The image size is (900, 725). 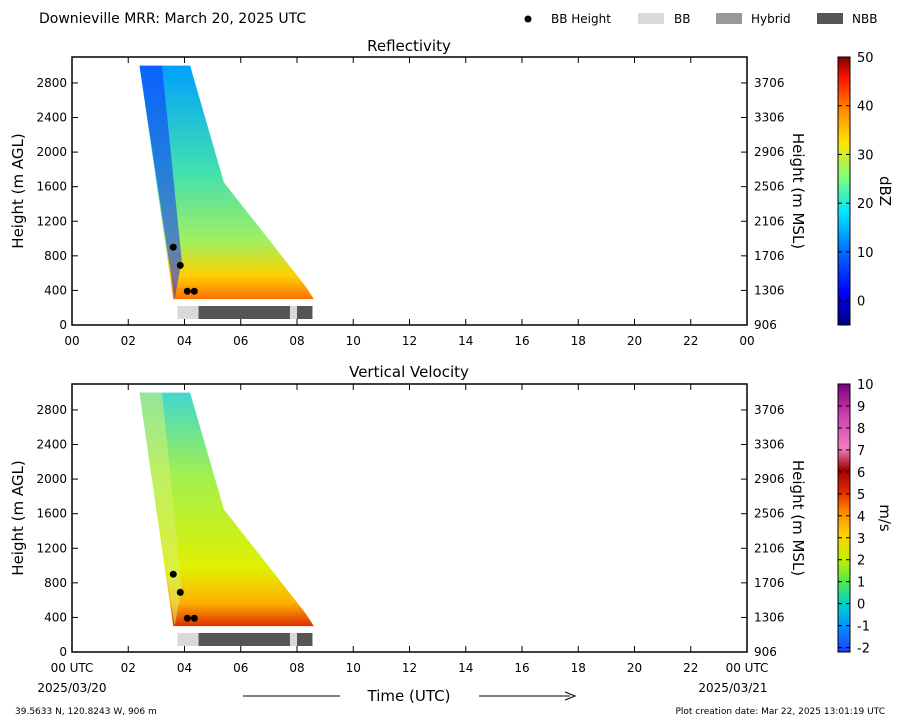 I want to click on colorbar-tick-label: -2, so click(x=863, y=649).